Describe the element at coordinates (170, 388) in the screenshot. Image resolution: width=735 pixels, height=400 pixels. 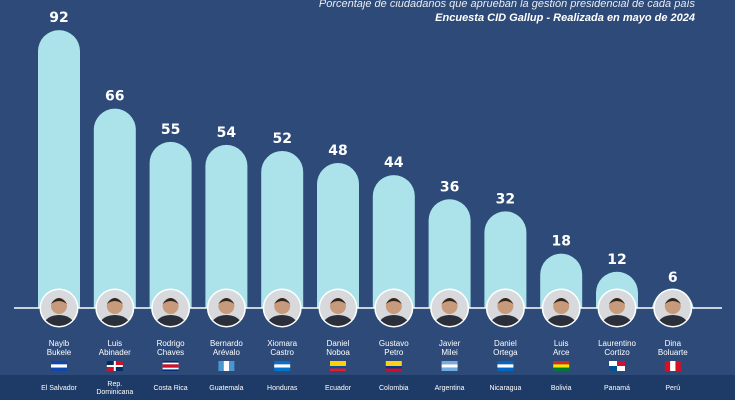
I see `country-label-2-0: Costa Rica` at that location.